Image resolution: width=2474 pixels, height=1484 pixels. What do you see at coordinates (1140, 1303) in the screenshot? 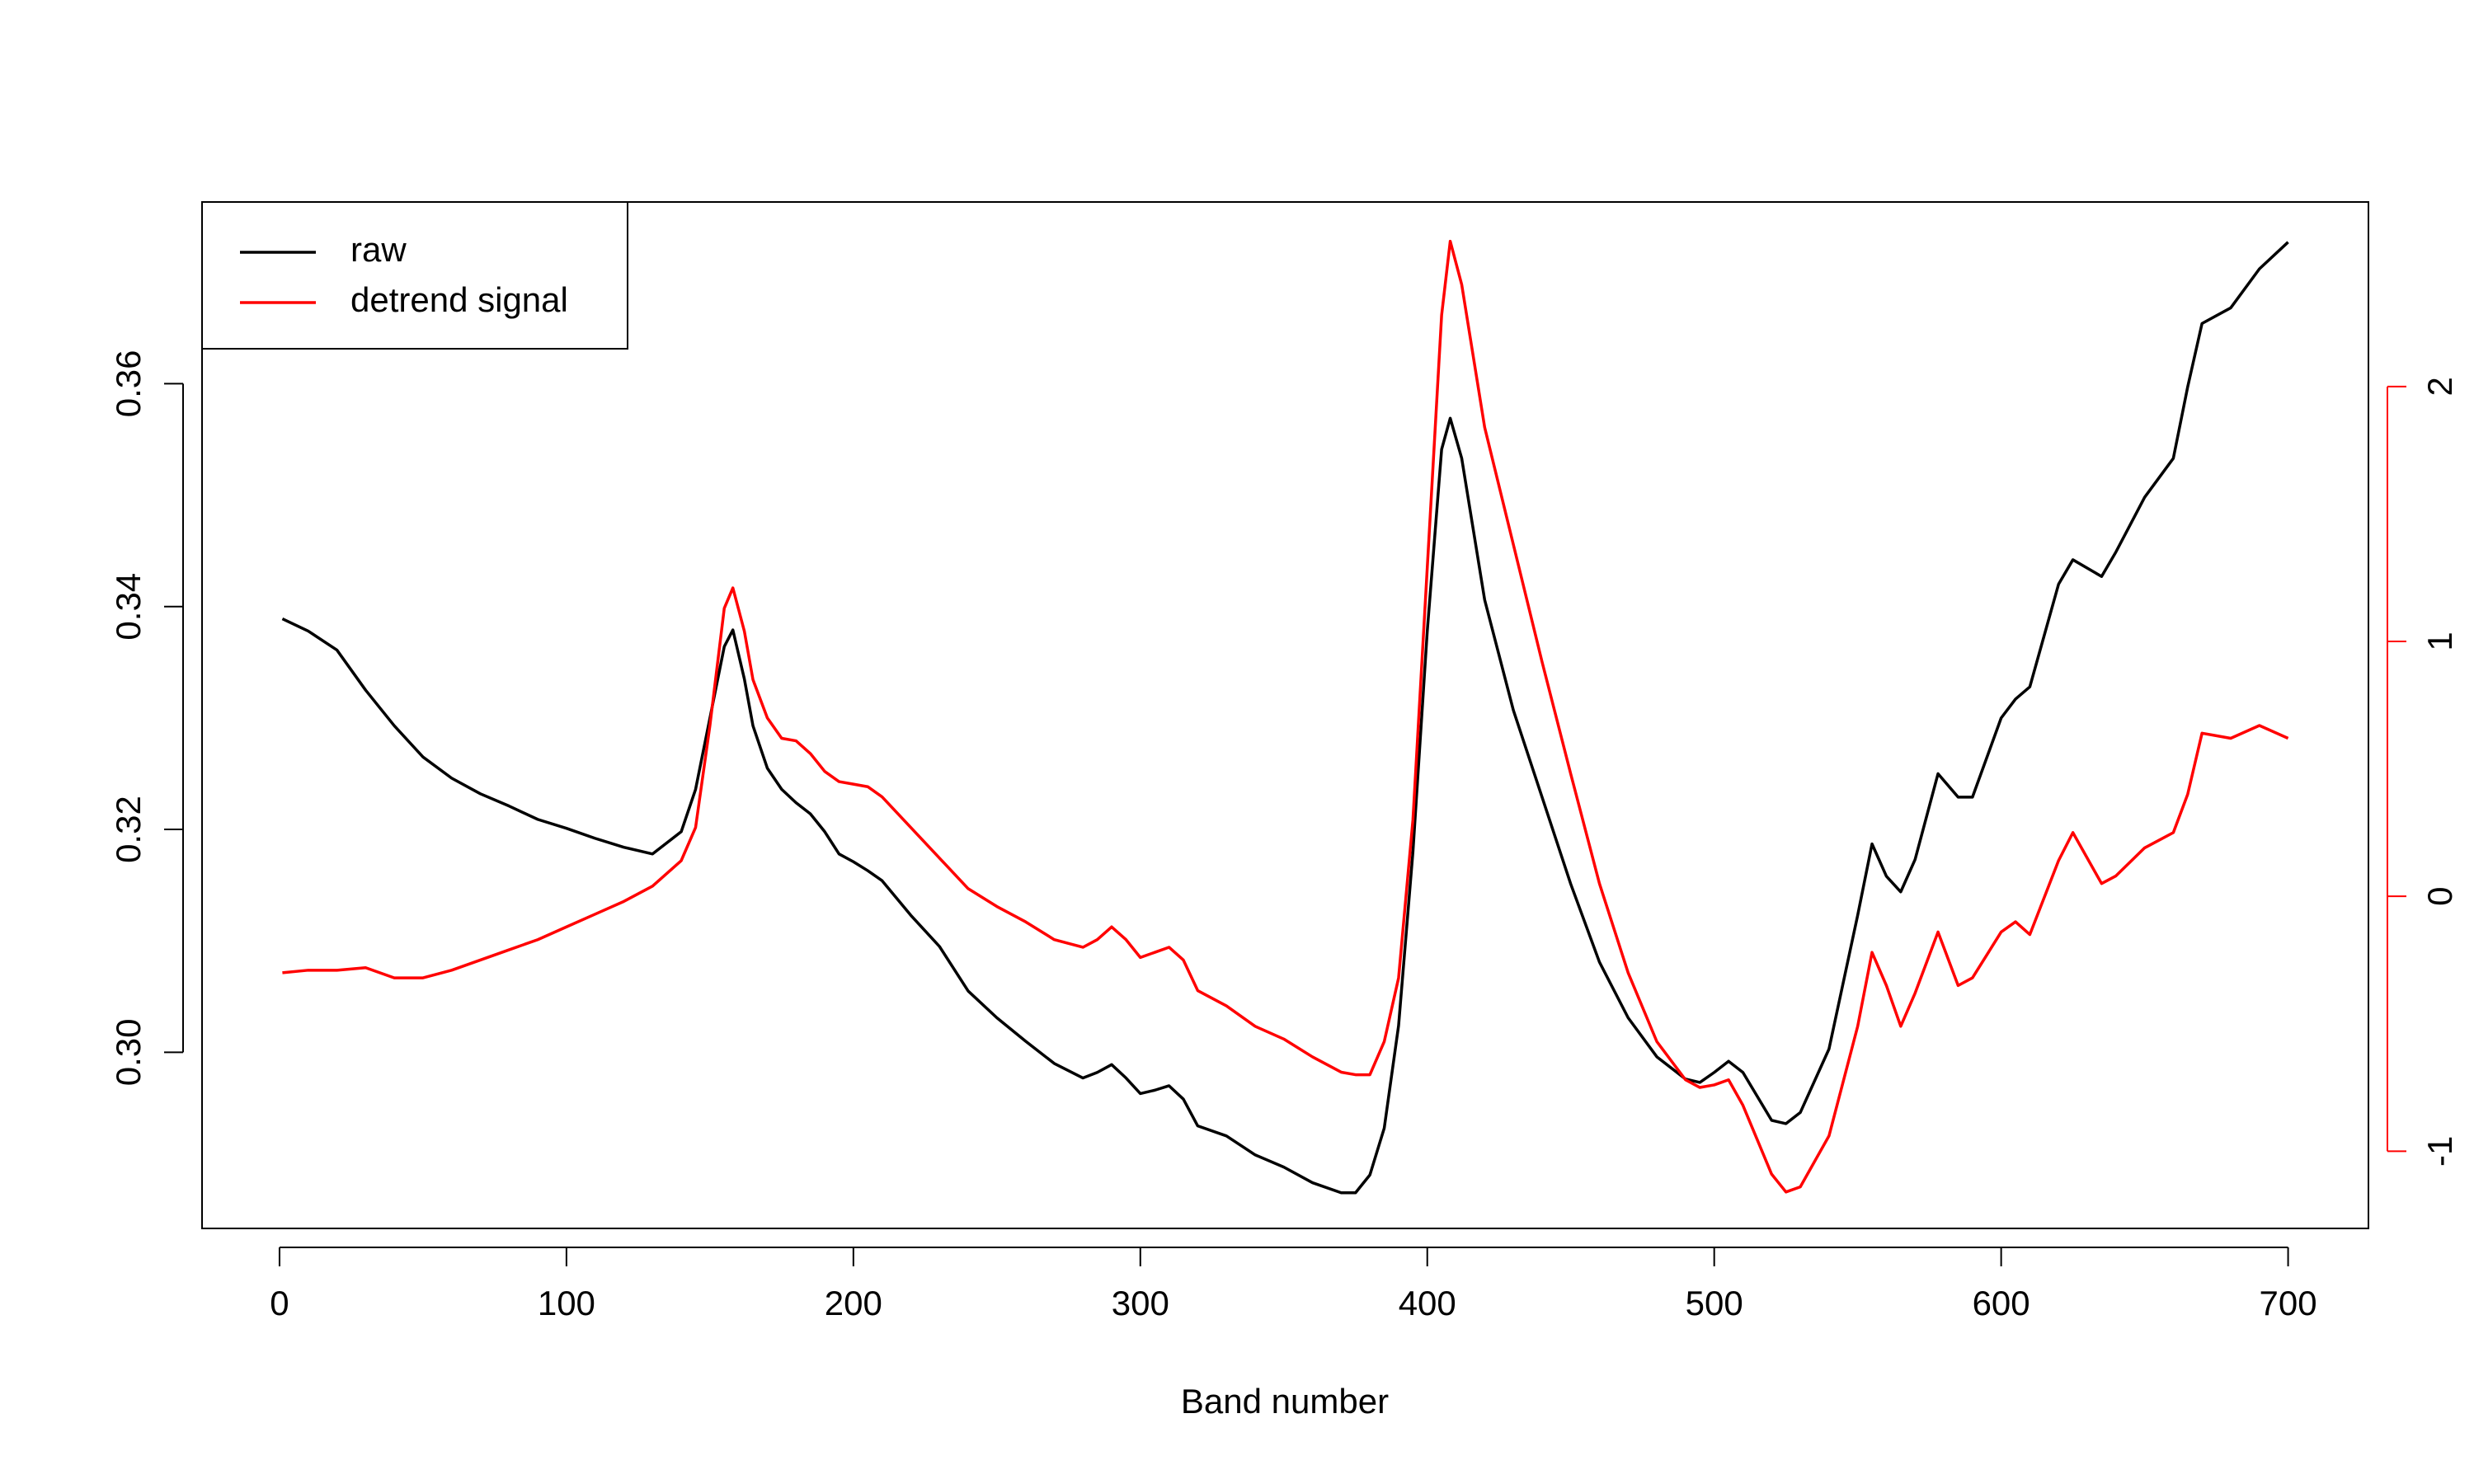
I see `x-tick-label: 300` at bounding box center [1140, 1303].